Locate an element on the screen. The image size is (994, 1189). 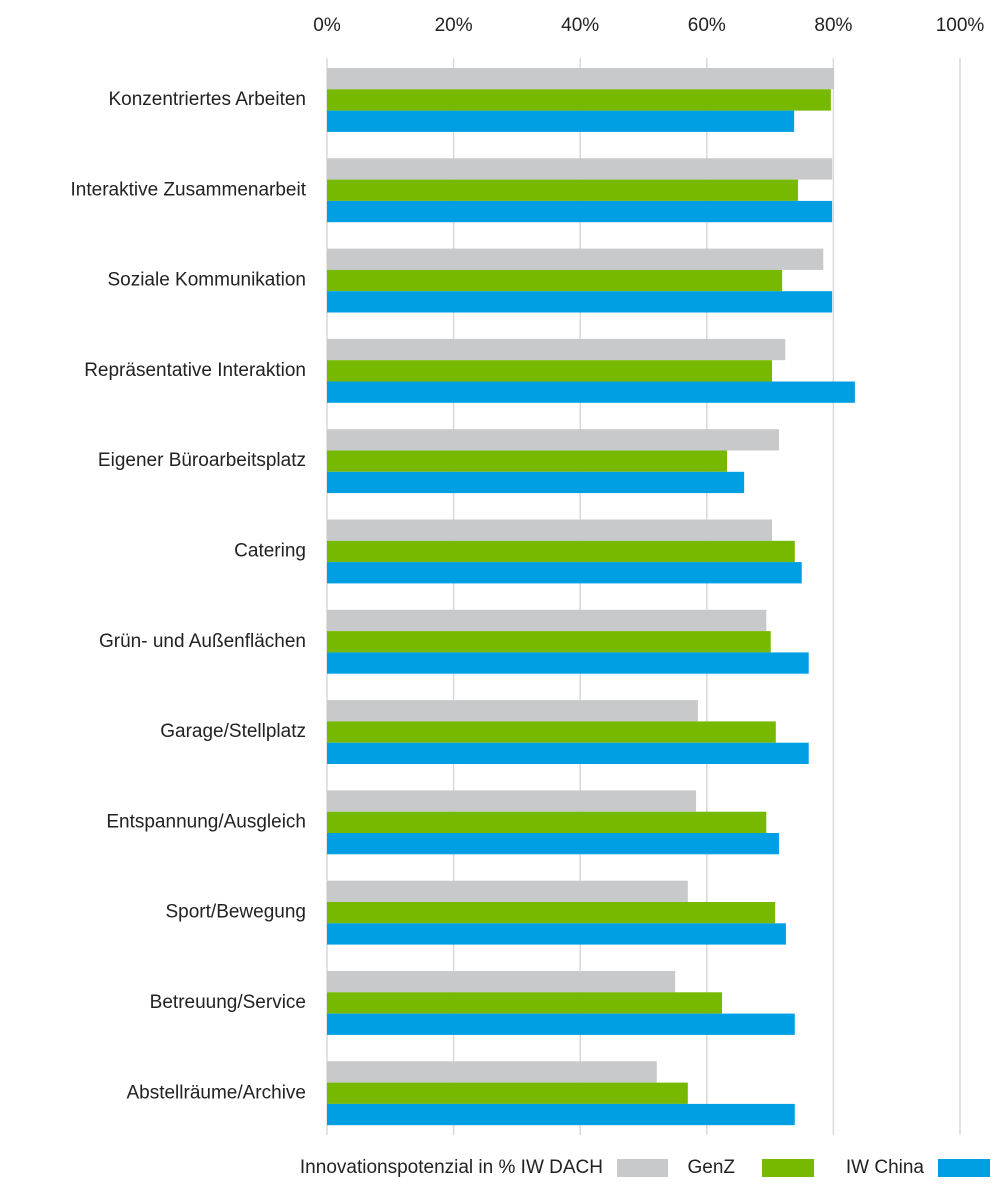
x-tick-label: 20% is located at coordinates (454, 25).